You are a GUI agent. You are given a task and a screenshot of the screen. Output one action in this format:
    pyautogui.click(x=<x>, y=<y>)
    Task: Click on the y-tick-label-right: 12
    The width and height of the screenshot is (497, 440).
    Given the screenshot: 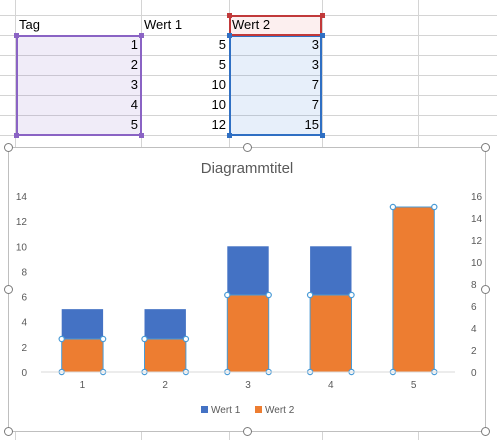 What is the action you would take?
    pyautogui.click(x=477, y=241)
    